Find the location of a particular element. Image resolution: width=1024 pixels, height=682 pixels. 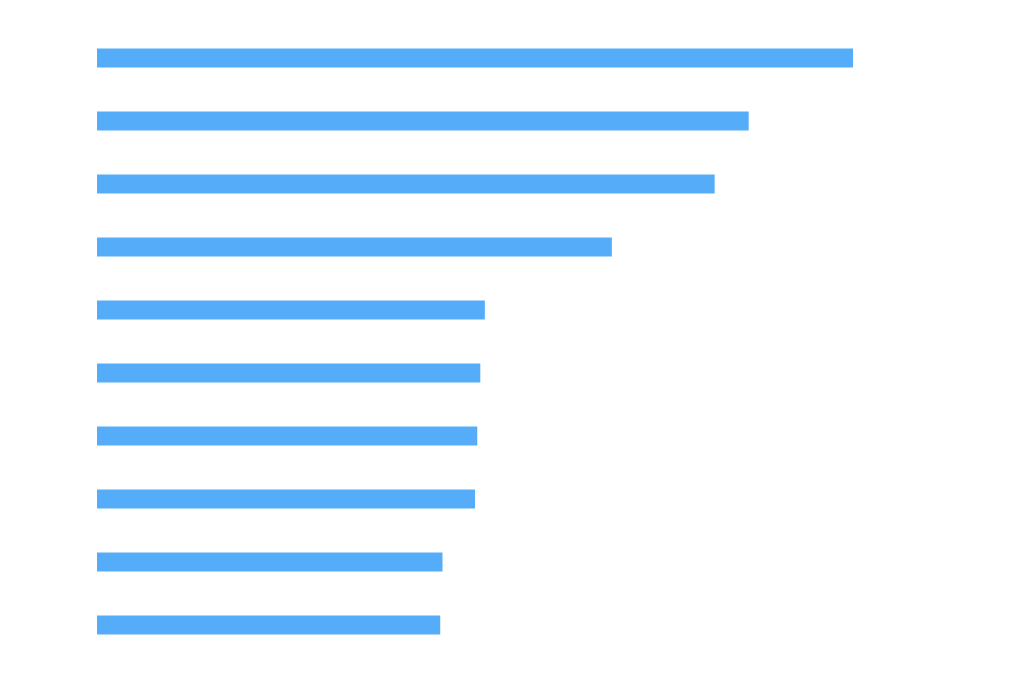

bar-shi is located at coordinates (475, 58).